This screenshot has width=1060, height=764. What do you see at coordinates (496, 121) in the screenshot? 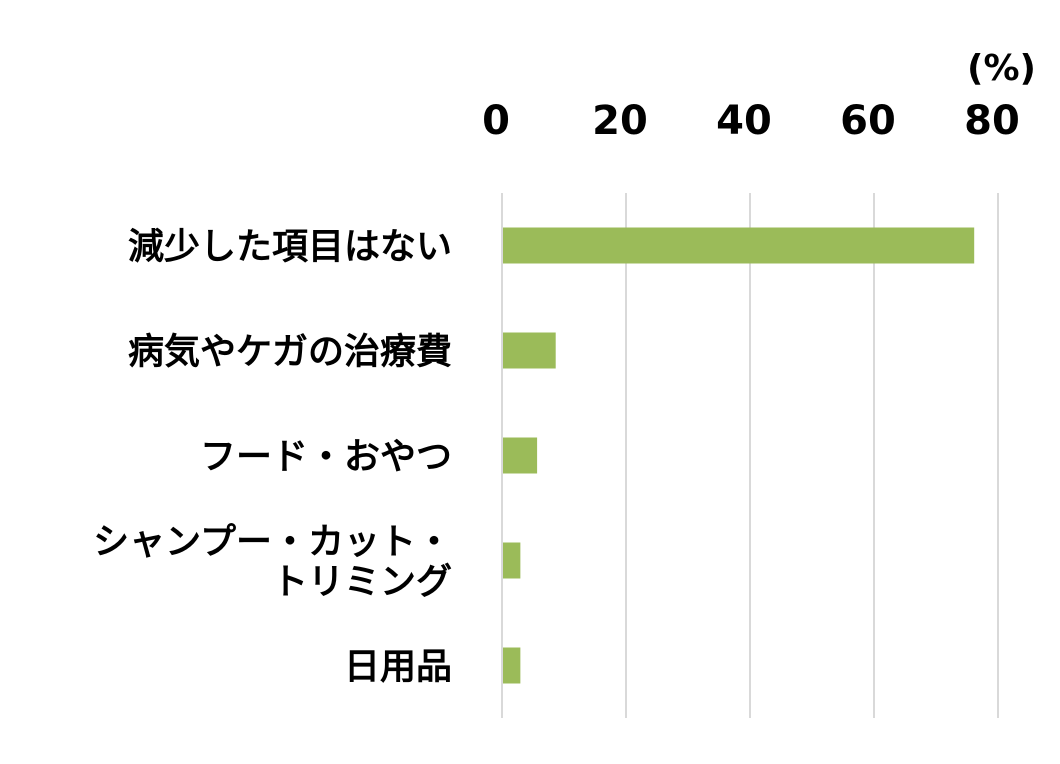
I see `x-tick-label: 0` at bounding box center [496, 121].